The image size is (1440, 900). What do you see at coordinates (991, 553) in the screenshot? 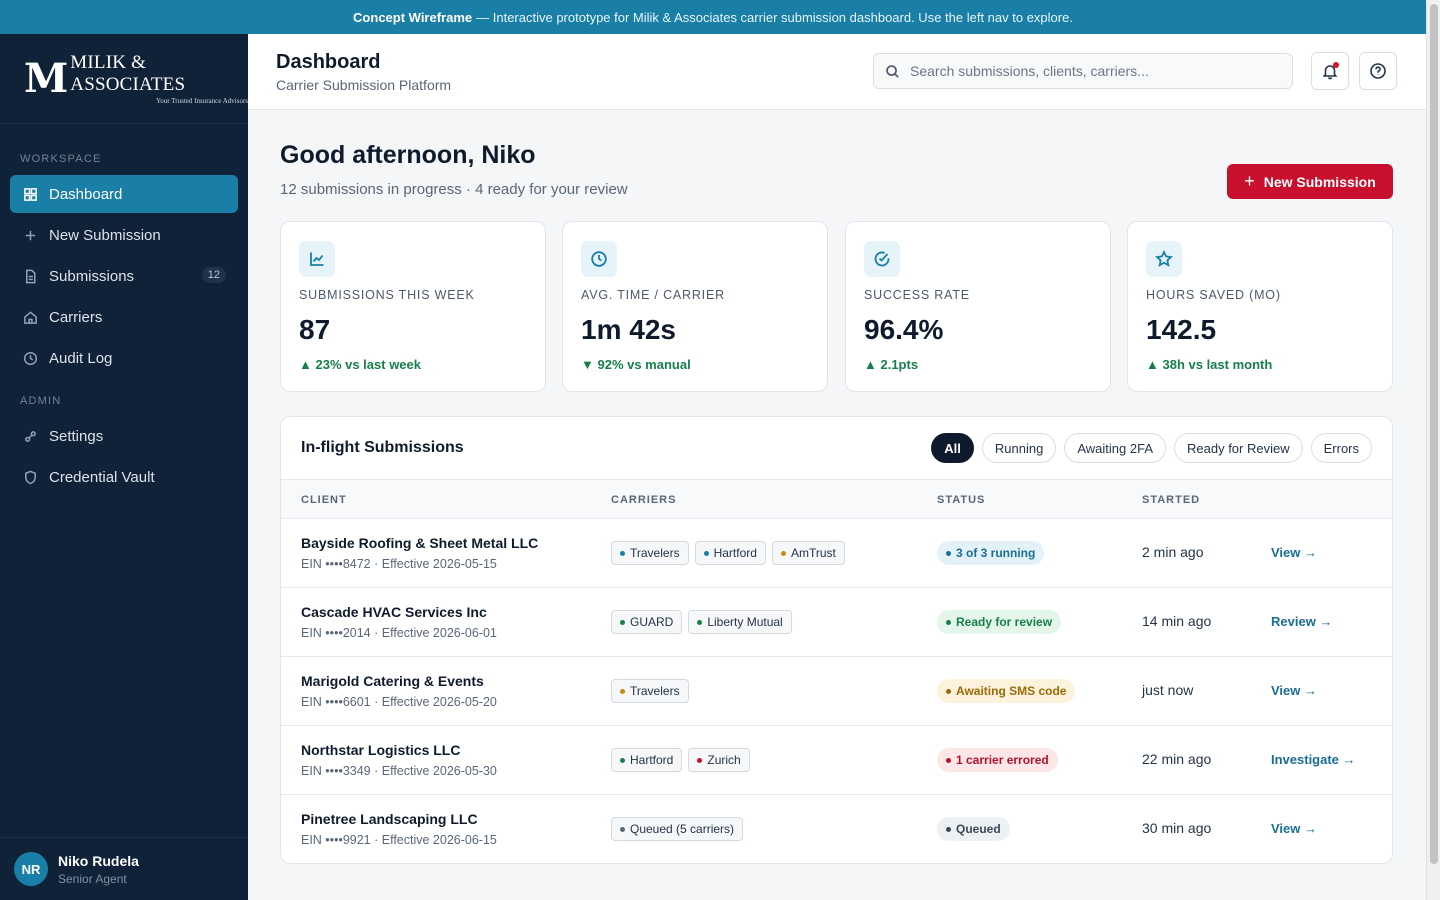
I see `status-badge: 3 of 3 running` at bounding box center [991, 553].